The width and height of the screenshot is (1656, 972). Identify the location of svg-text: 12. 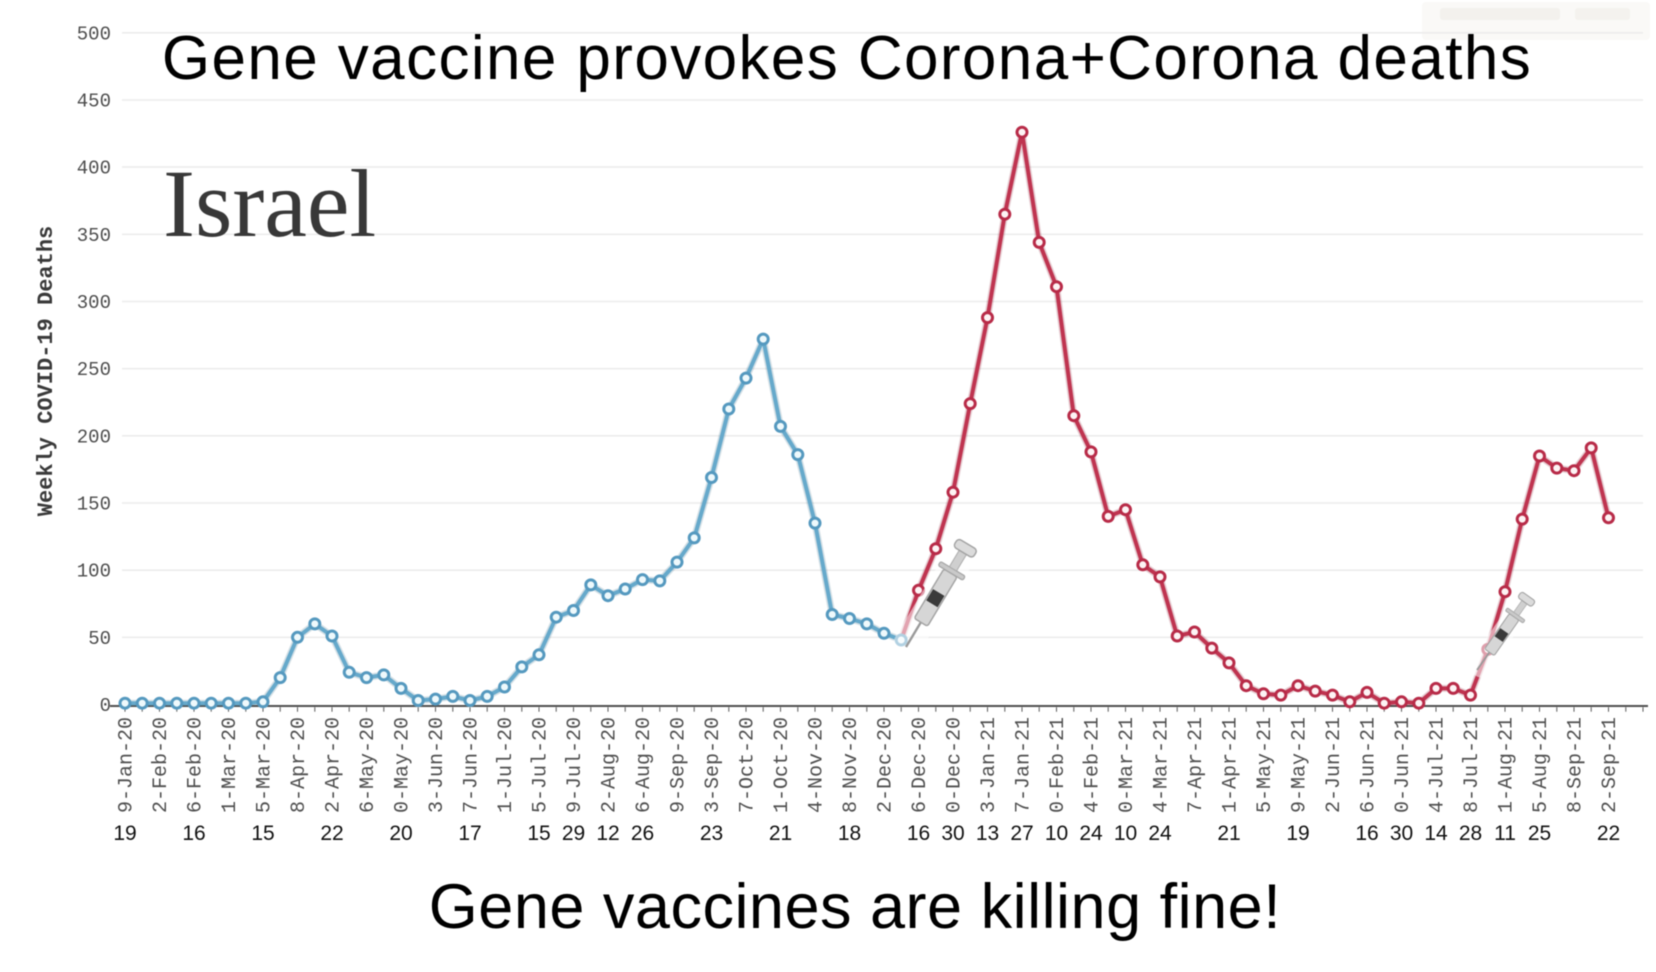
(607, 833).